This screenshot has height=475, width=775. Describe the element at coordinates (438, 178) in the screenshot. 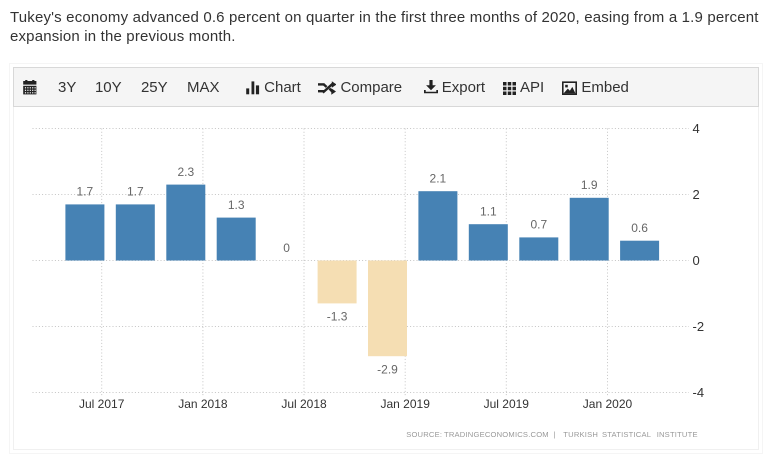

I see `svg-text: 2.1` at that location.